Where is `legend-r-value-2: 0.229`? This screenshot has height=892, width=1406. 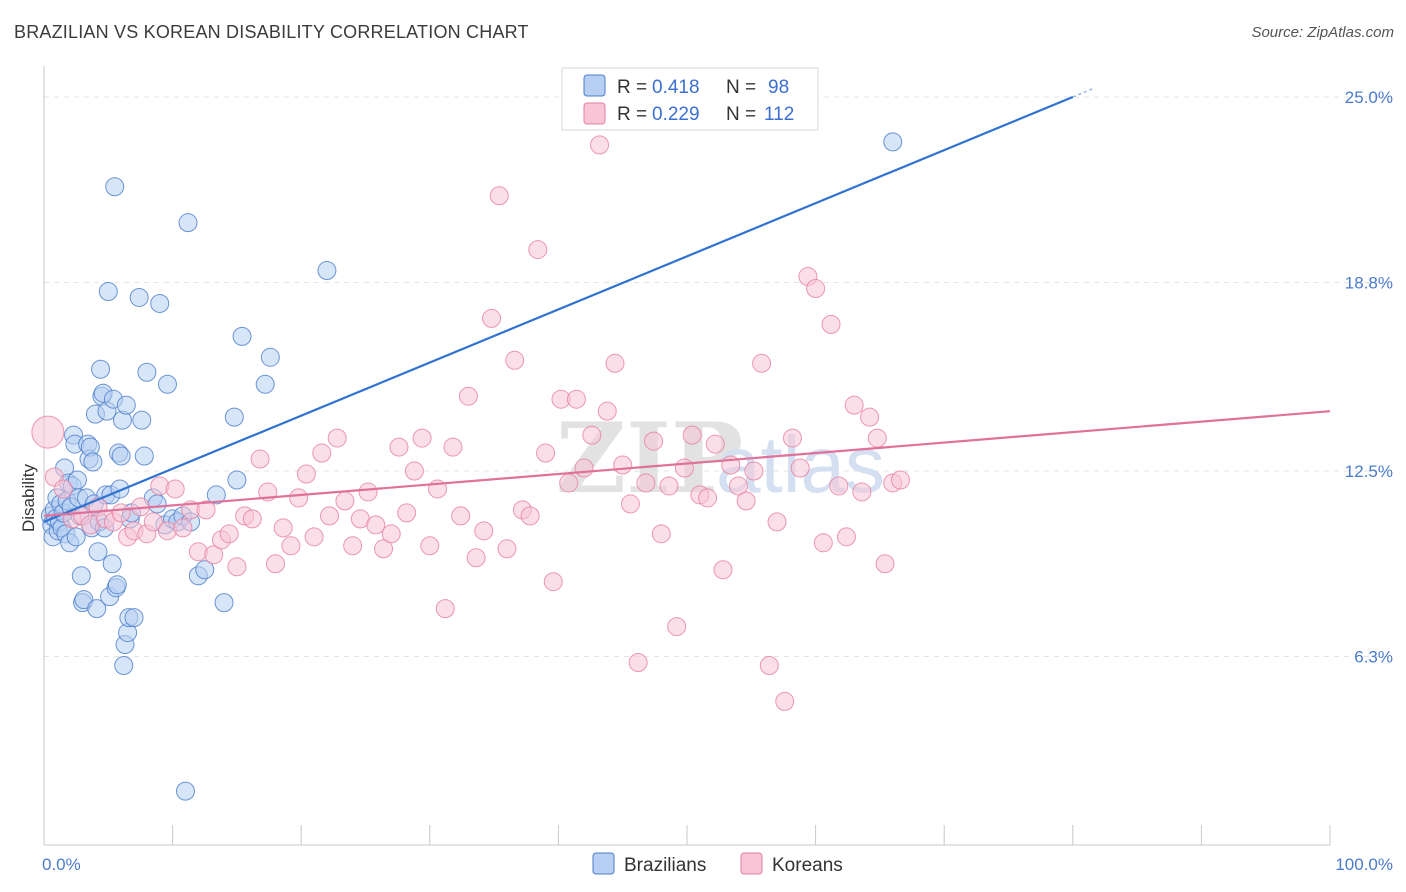 legend-r-value-2: 0.229 is located at coordinates (676, 114).